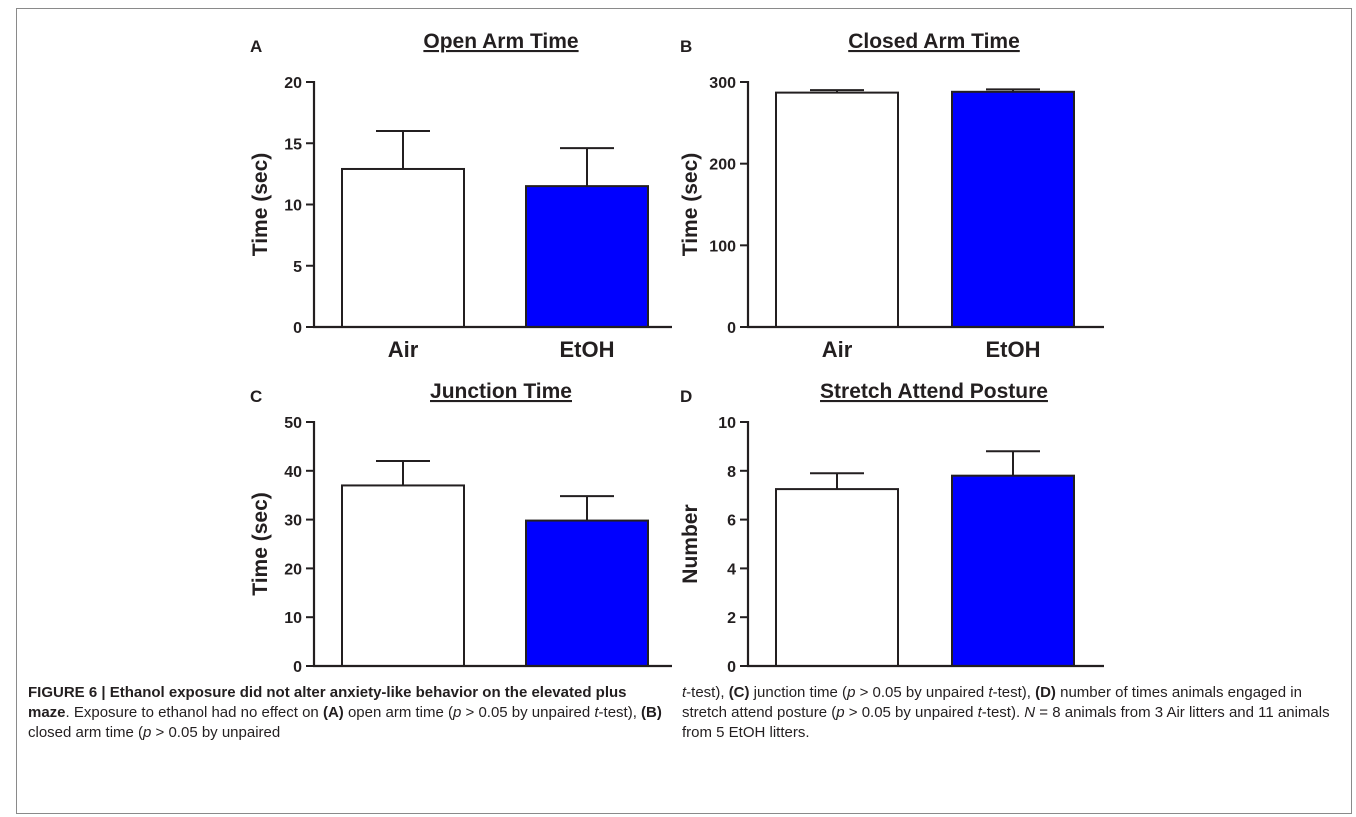 The height and width of the screenshot is (817, 1356). Describe the element at coordinates (256, 396) in the screenshot. I see `panel-label: C` at that location.